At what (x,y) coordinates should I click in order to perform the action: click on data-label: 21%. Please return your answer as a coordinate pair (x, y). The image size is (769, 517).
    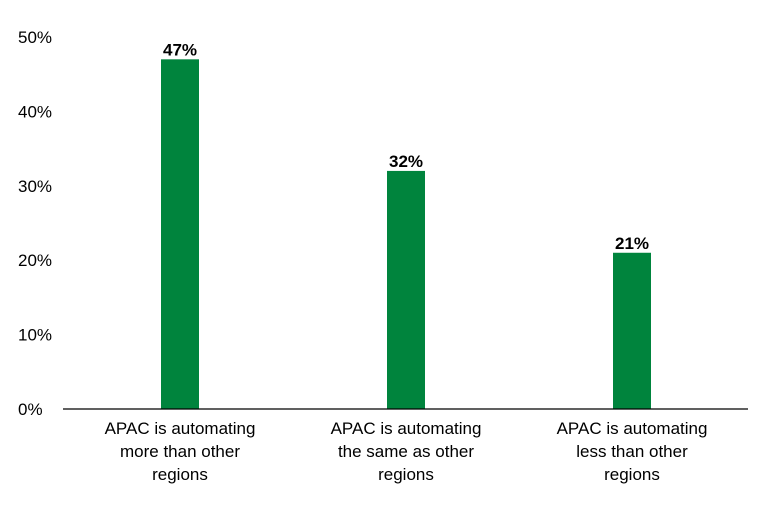
    Looking at the image, I should click on (632, 243).